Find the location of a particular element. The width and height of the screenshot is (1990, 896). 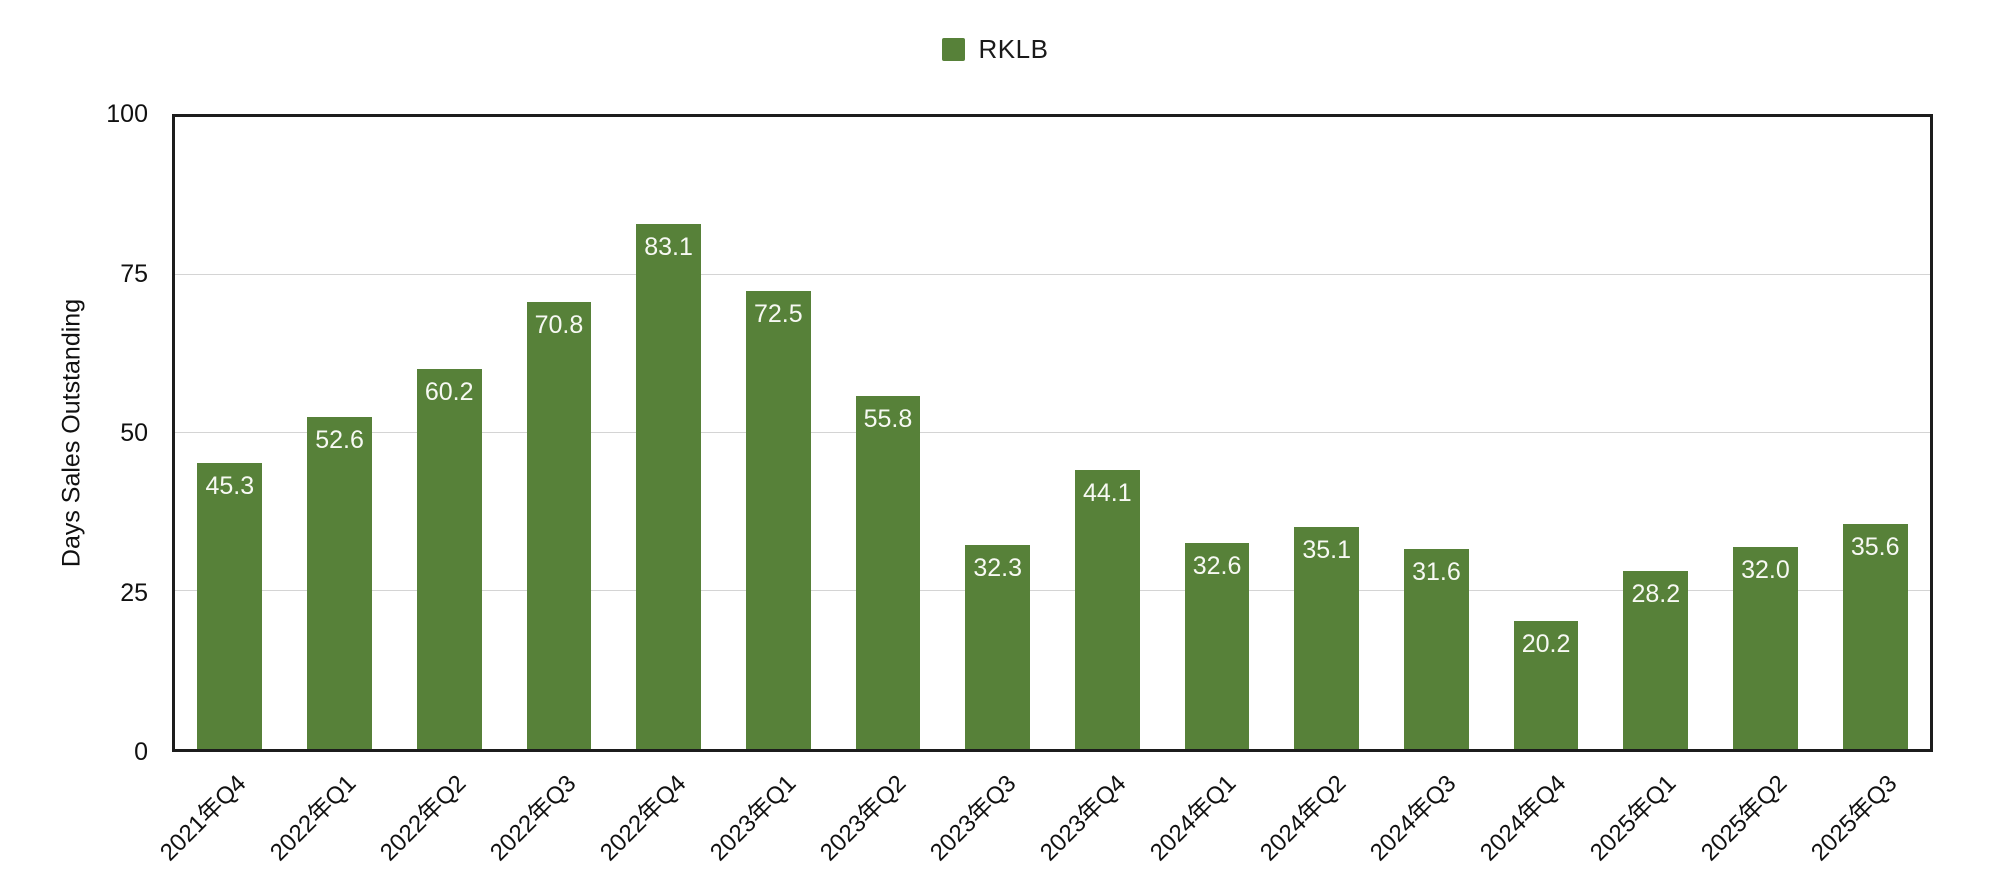

bar-value-label: 45.3 is located at coordinates (230, 485).